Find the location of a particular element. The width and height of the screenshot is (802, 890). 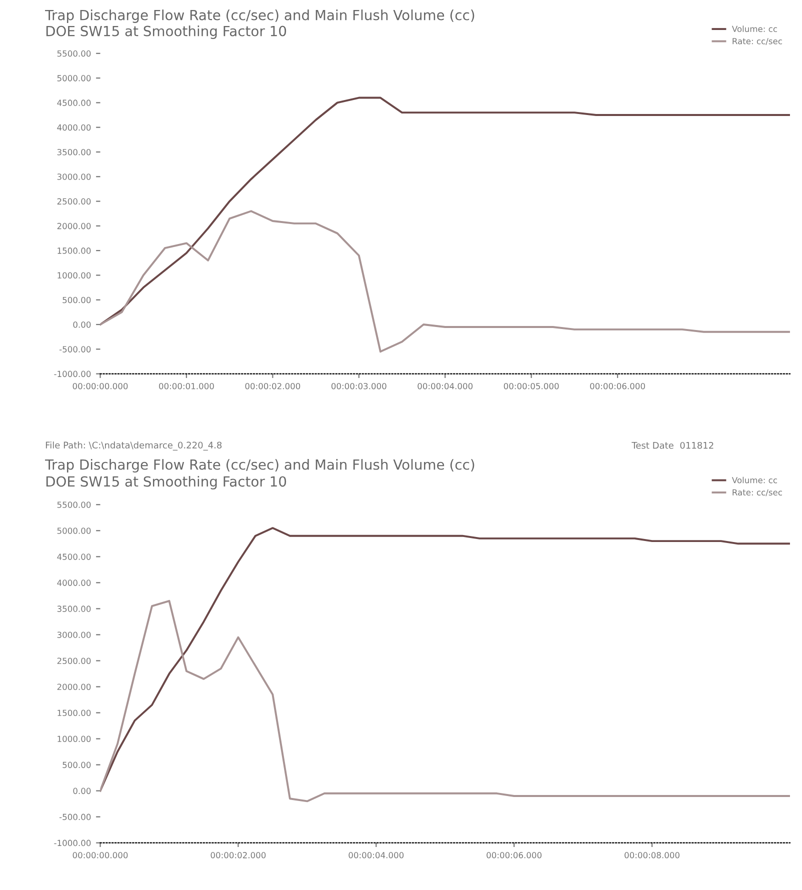

text: Test Date 011812 is located at coordinates (673, 445).